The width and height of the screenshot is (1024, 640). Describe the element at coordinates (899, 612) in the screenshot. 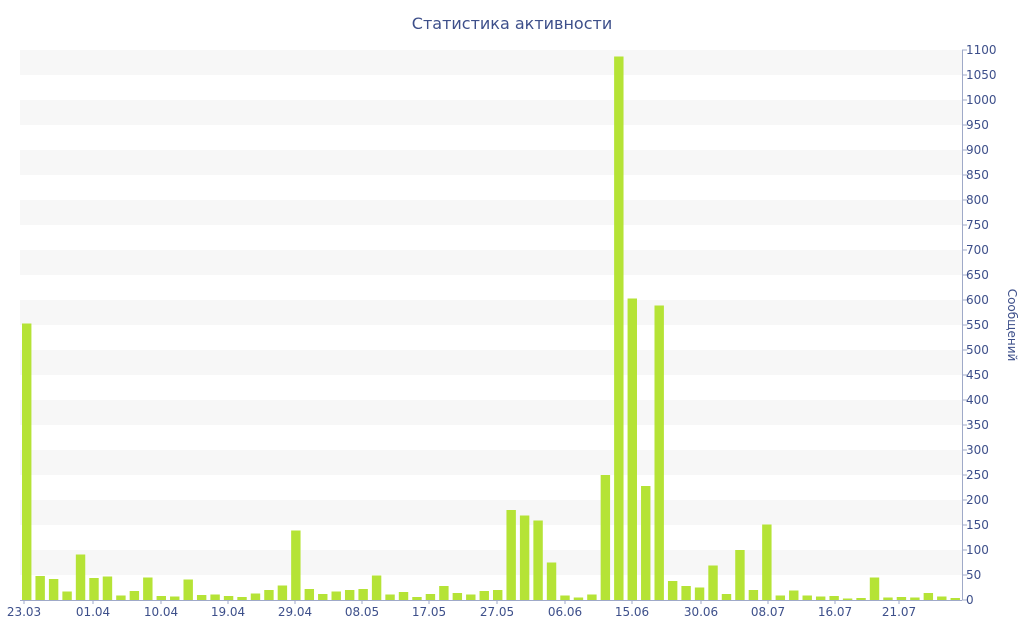

I see `x-tick-label: 21.07` at that location.